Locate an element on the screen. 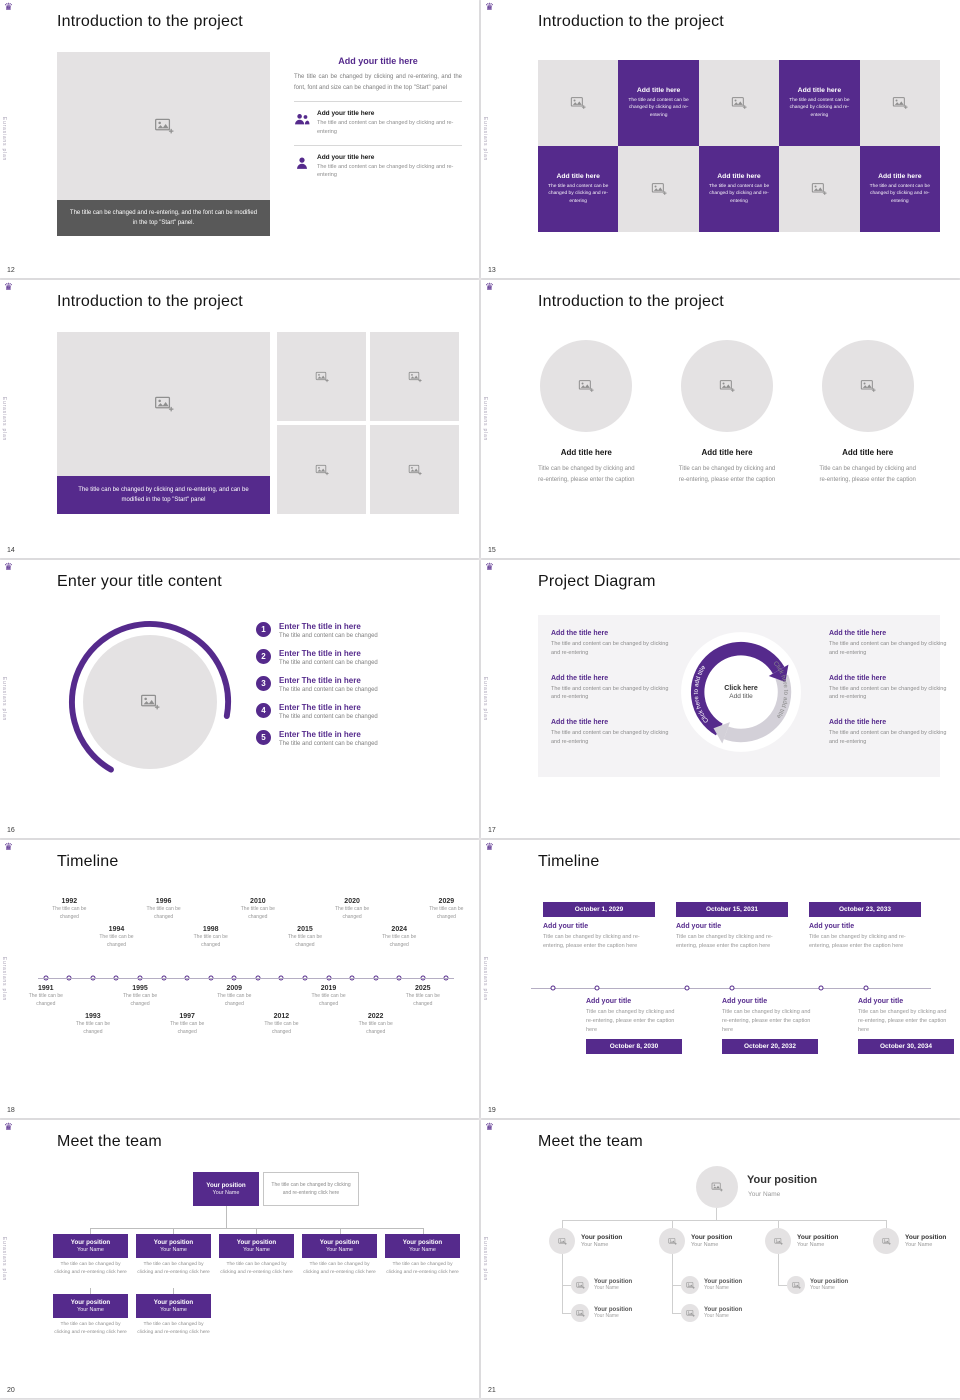 This screenshot has height=1400, width=960. team-sub-member: Your position Your Name is located at coordinates (817, 1285).